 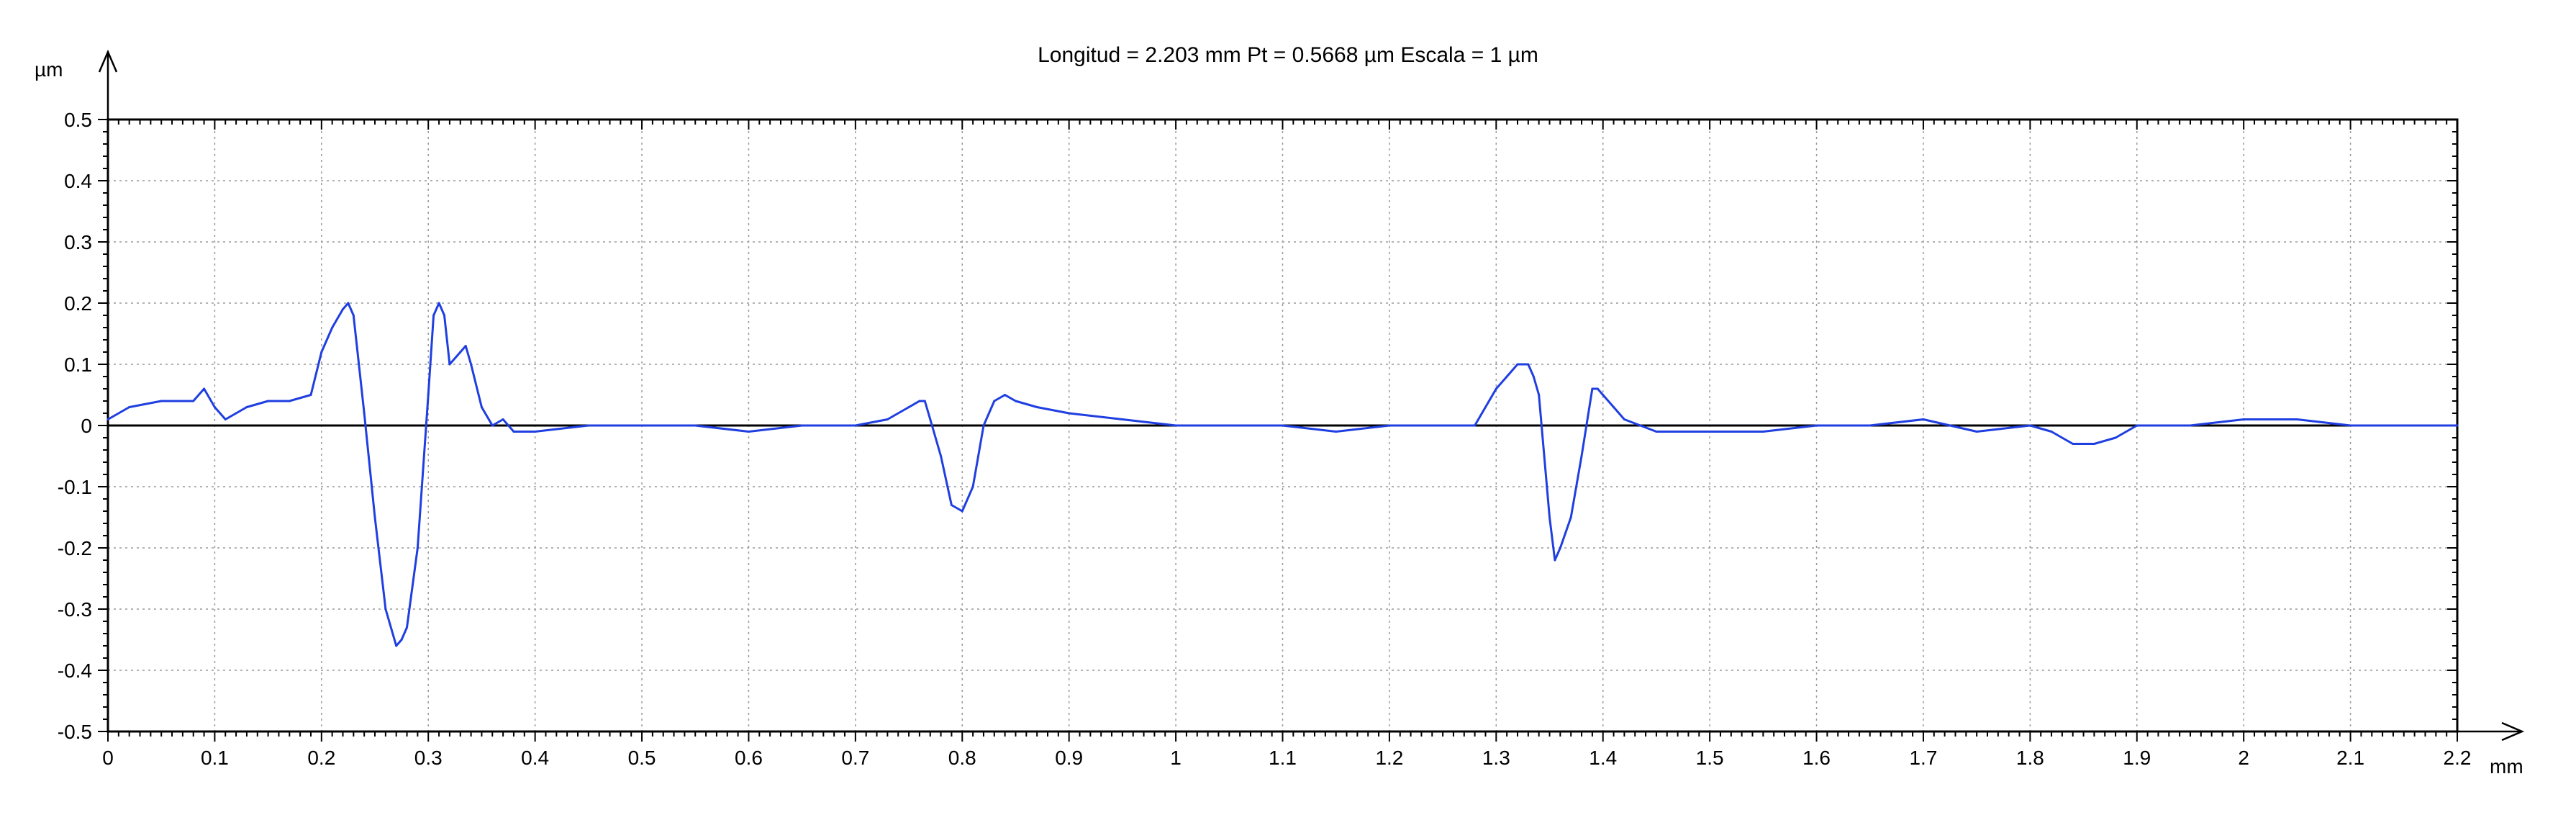 I want to click on x-tick-label: 2.1, so click(x=2350, y=758).